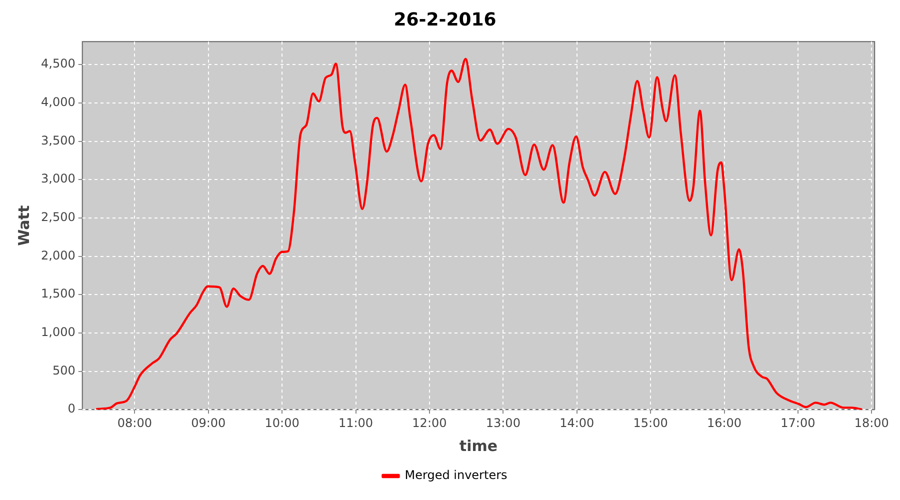  What do you see at coordinates (72, 409) in the screenshot?
I see `y-tick-label: 0` at bounding box center [72, 409].